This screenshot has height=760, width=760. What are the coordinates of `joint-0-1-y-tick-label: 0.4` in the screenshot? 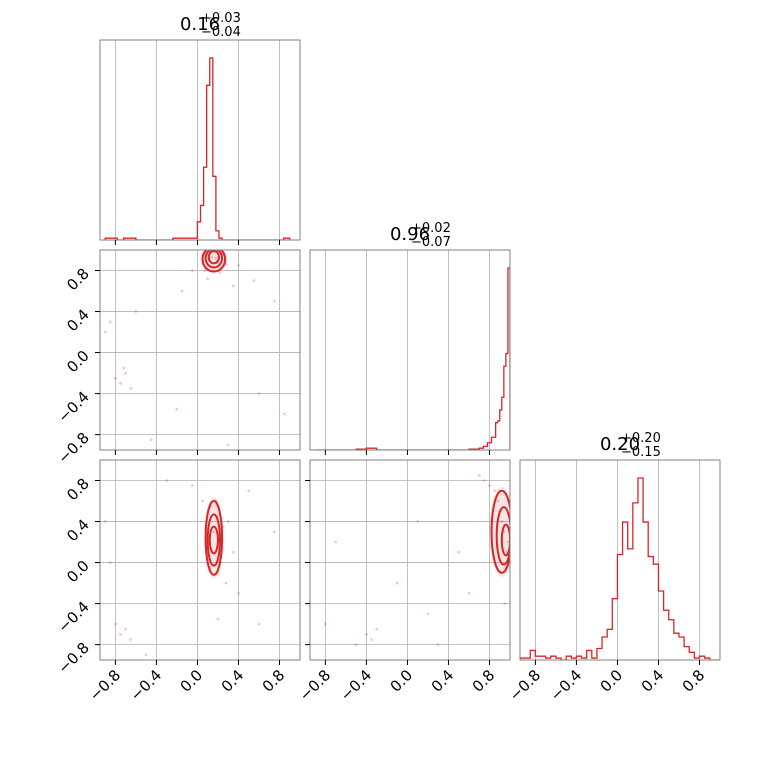 It's located at (78, 321).